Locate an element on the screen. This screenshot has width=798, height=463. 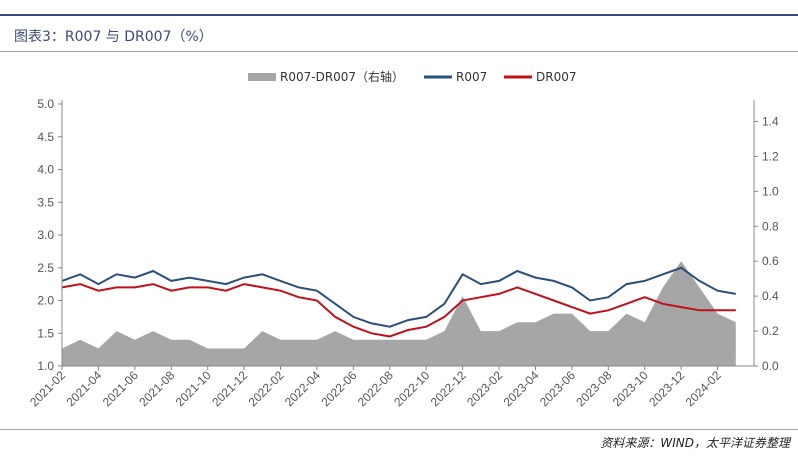
x-tick-label: 2021-02 is located at coordinates (47, 388).